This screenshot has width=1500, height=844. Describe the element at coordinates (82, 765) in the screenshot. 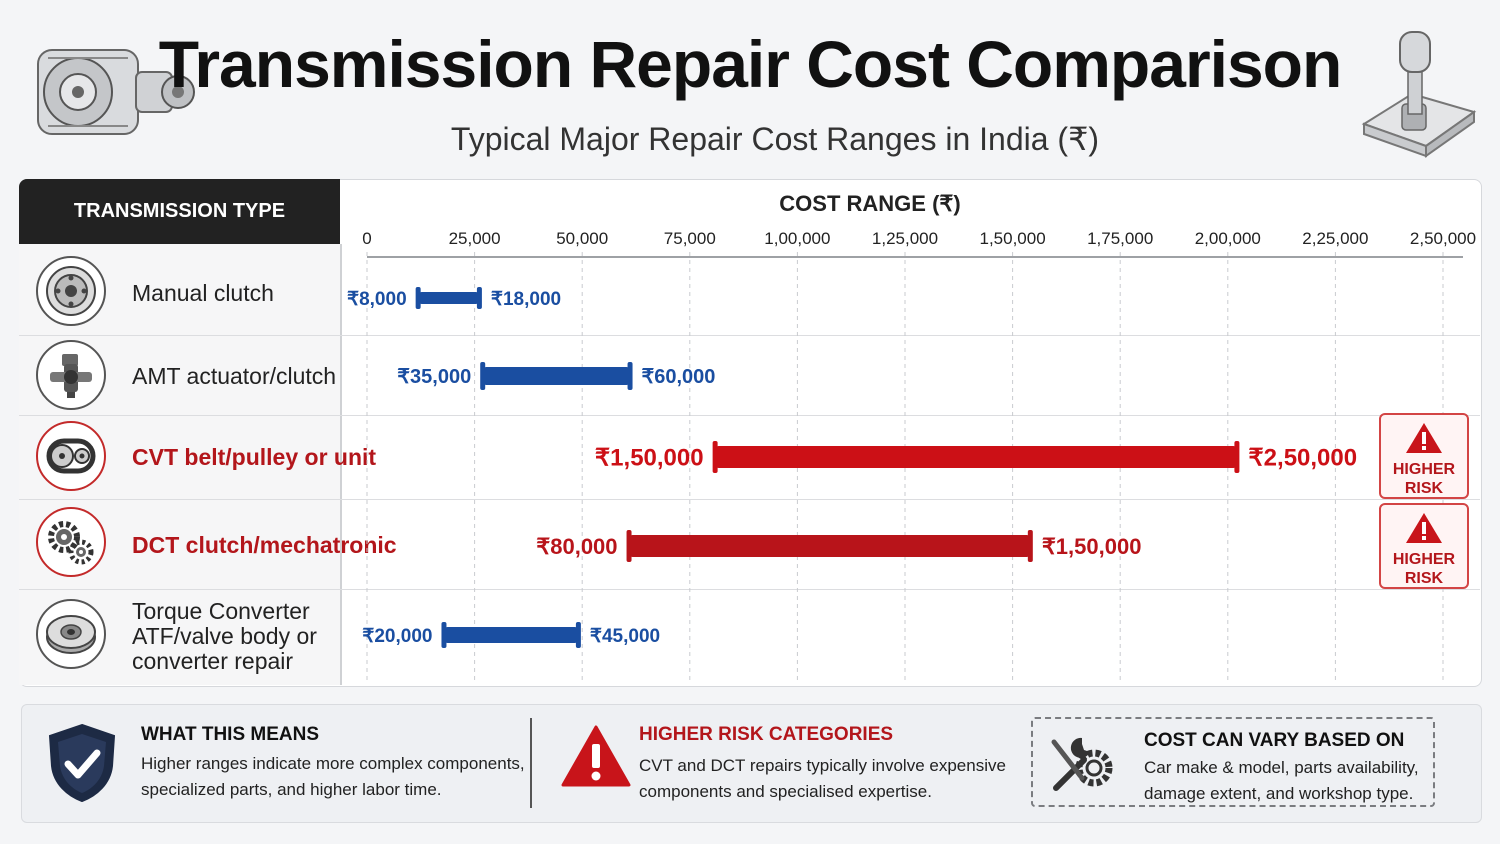

I see `shield-check-icon` at that location.